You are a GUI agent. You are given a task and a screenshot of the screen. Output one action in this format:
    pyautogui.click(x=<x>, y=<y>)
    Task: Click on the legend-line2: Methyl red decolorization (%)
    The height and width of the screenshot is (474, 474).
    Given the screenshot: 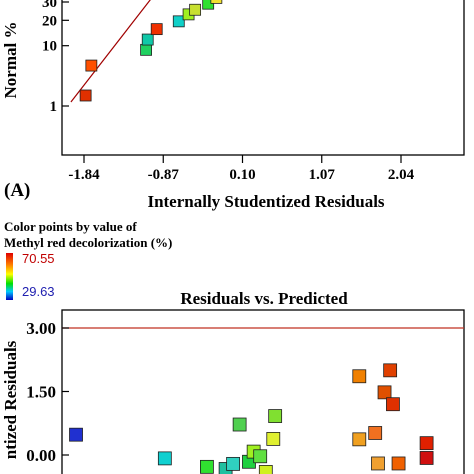 What is the action you would take?
    pyautogui.click(x=88, y=242)
    